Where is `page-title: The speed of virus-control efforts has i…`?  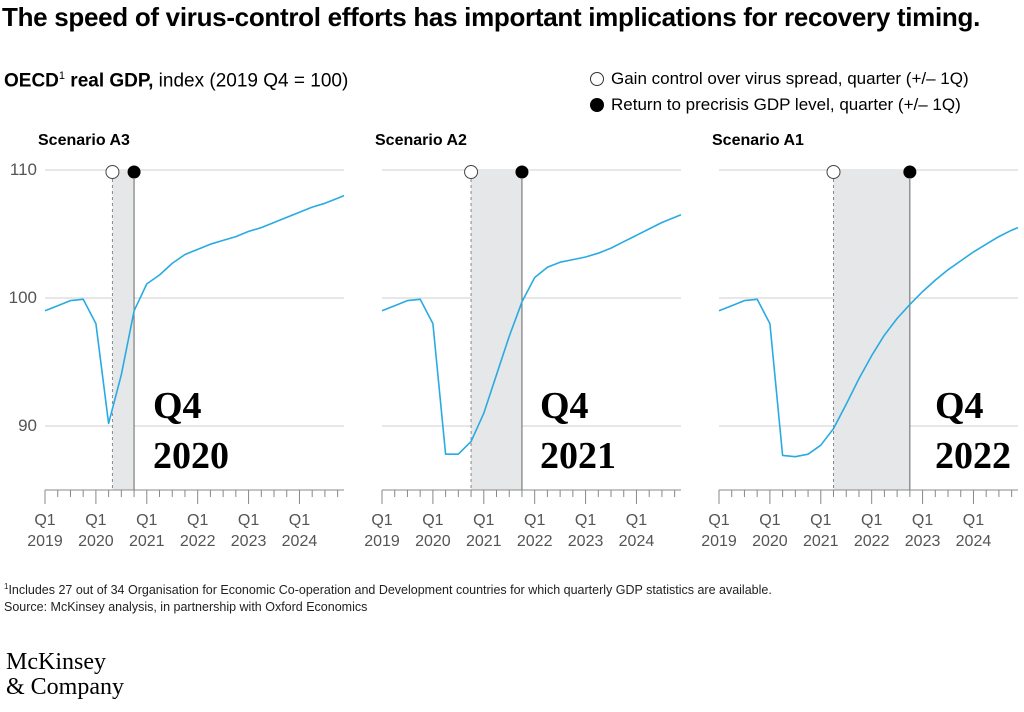
page-title: The speed of virus-control efforts has i… is located at coordinates (491, 17).